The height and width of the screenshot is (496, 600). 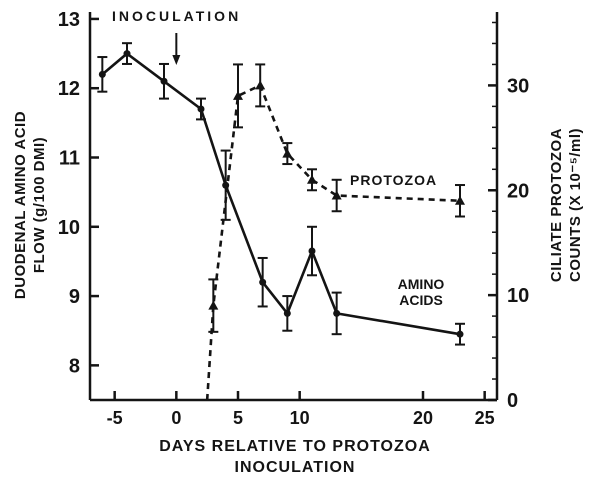 What do you see at coordinates (295, 457) in the screenshot?
I see `x-axis-title: DAYS RELATIVE TO PROTOZOA INOCULATION` at bounding box center [295, 457].